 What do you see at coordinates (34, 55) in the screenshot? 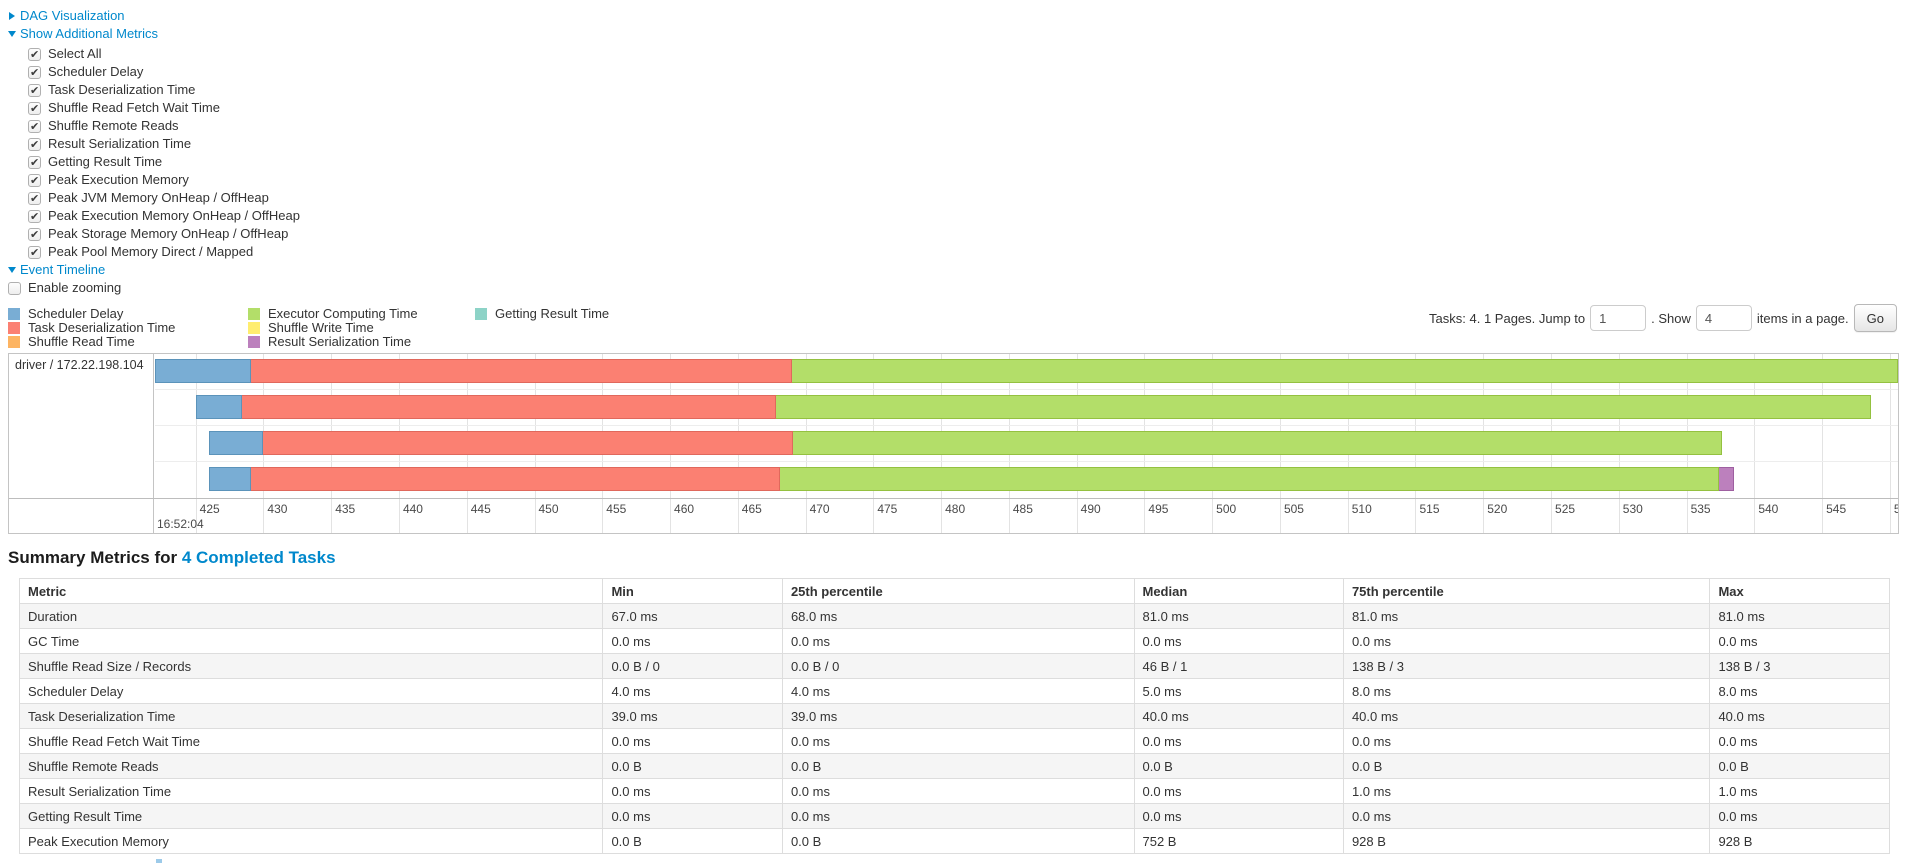
I see `checkbox-select-all` at bounding box center [34, 55].